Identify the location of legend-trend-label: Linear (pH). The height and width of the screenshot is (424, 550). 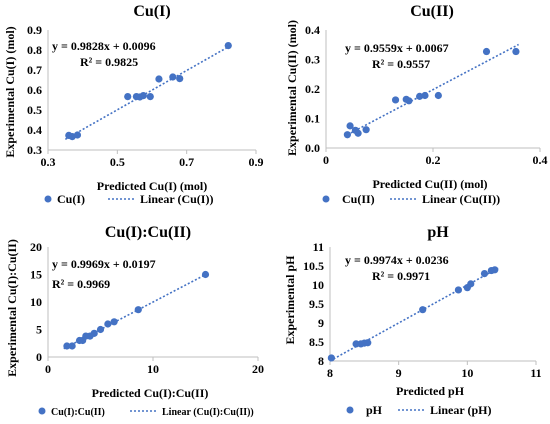
(460, 410).